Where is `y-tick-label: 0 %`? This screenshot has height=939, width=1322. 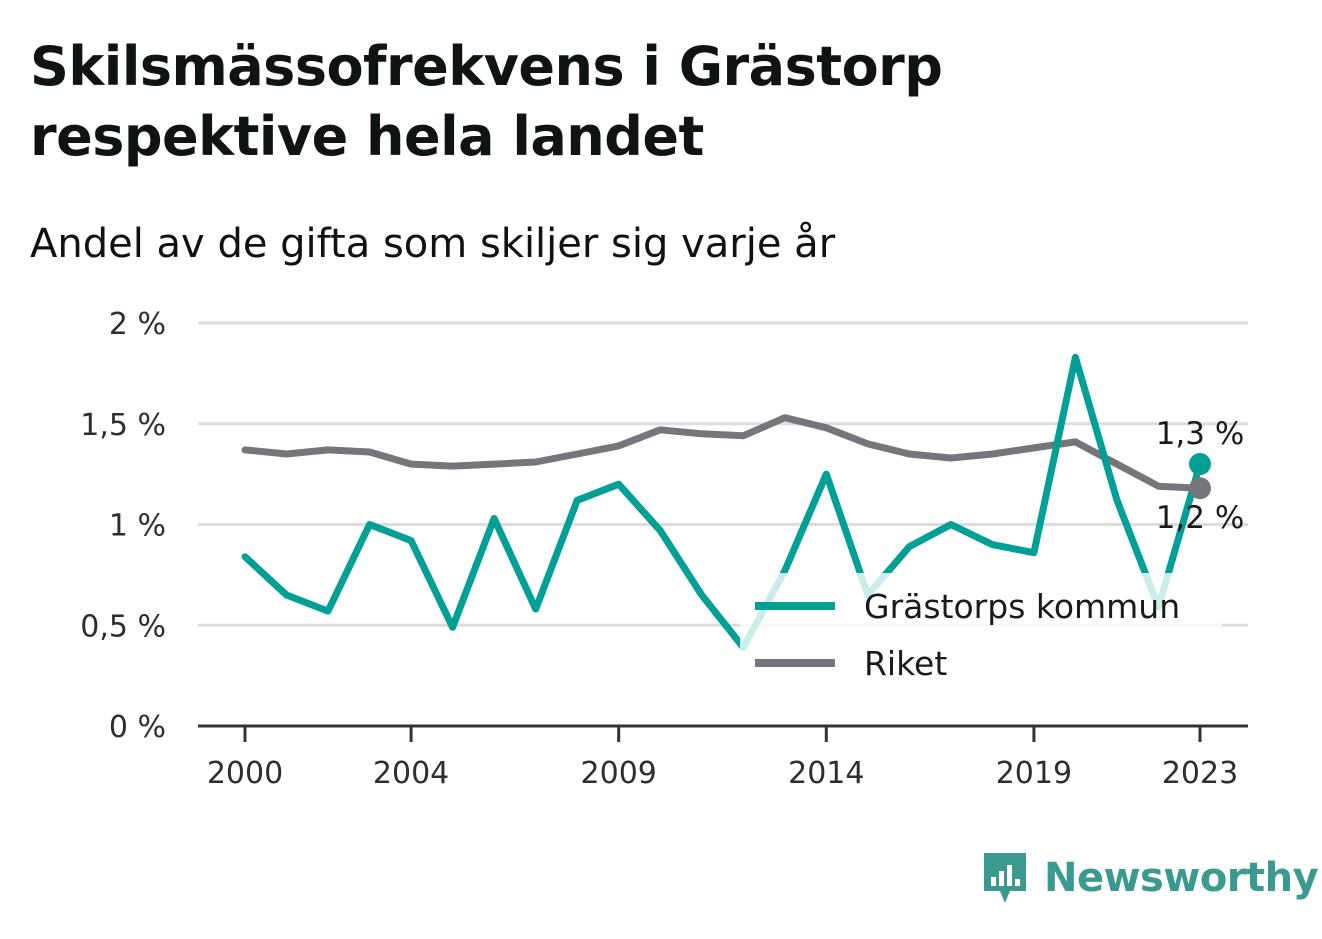 y-tick-label: 0 % is located at coordinates (137, 727).